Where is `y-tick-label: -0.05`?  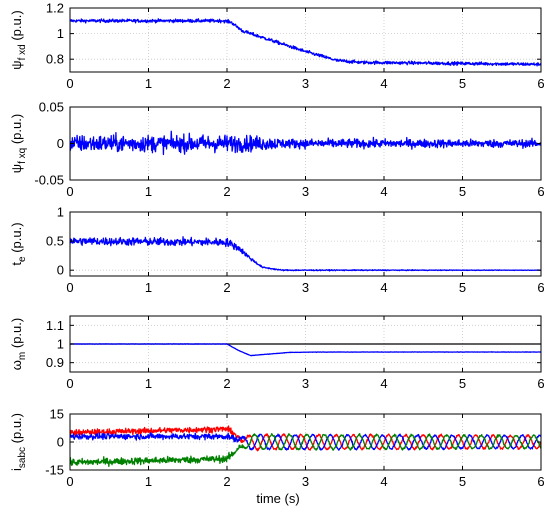 y-tick-label: -0.05 is located at coordinates (49, 180).